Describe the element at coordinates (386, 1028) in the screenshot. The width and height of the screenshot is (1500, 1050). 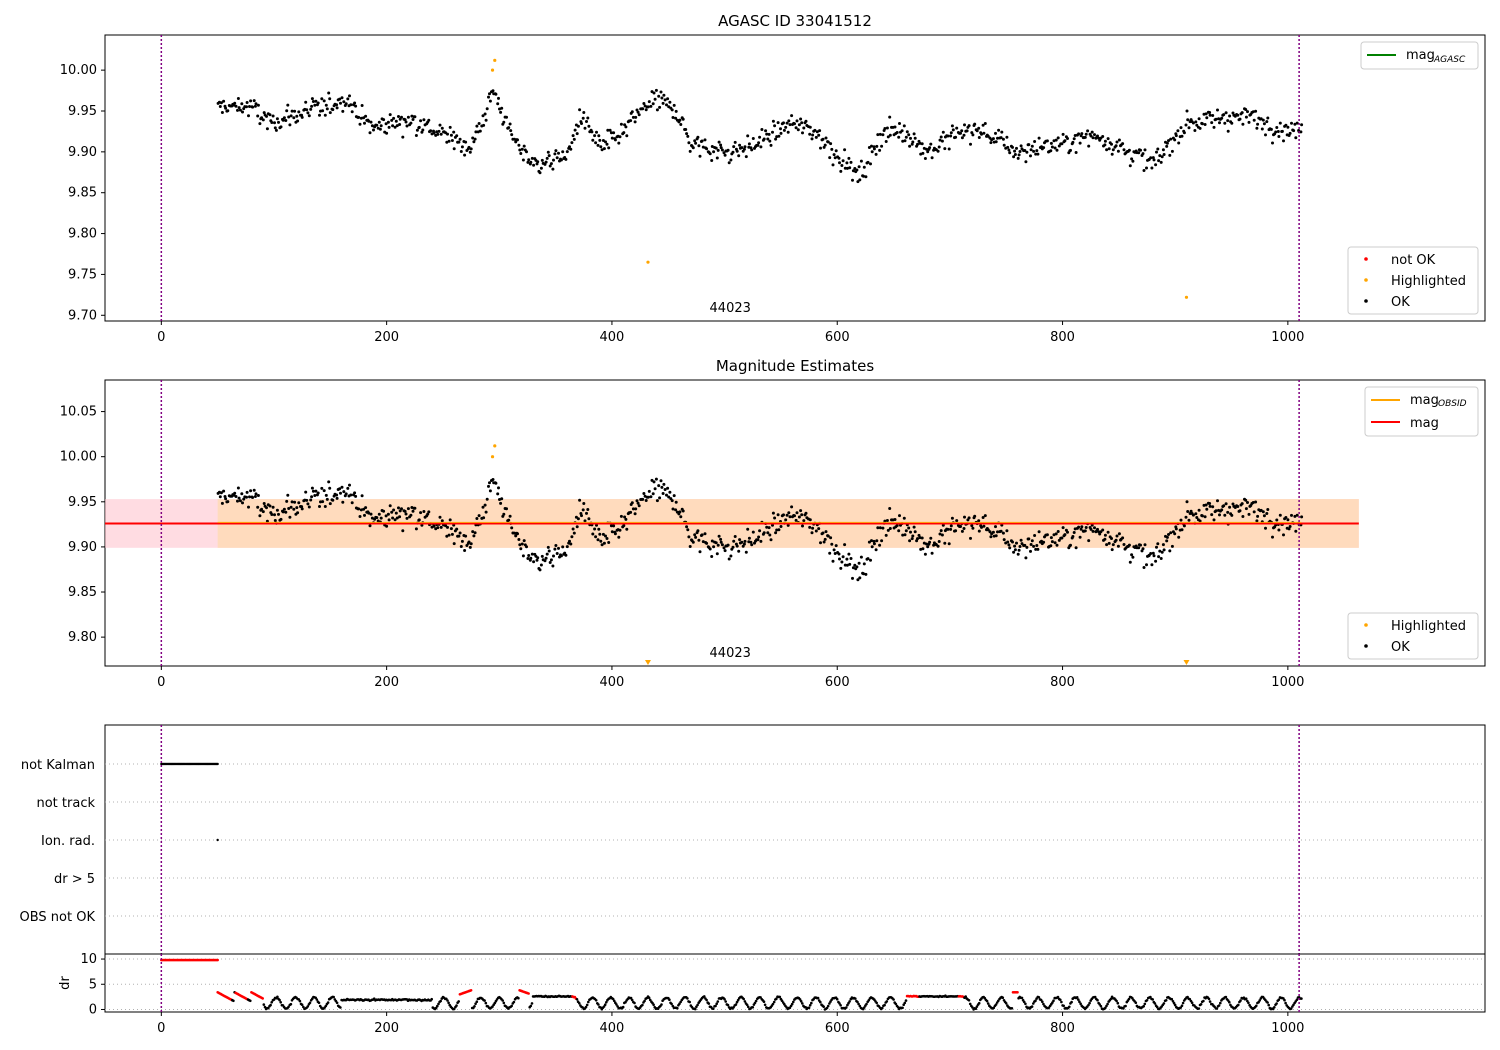
I see `x-tick-label: 200` at that location.